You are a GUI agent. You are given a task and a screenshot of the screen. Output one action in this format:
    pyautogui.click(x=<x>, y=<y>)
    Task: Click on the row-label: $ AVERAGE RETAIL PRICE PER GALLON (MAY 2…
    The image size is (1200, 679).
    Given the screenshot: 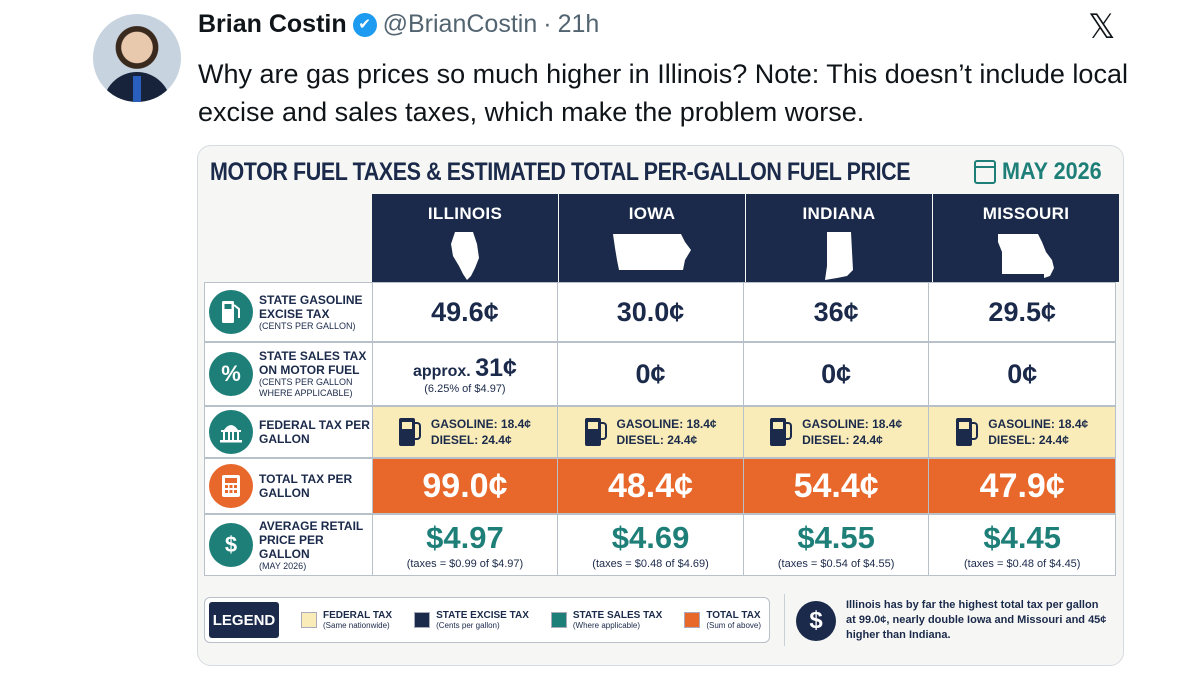 What is the action you would take?
    pyautogui.click(x=289, y=545)
    